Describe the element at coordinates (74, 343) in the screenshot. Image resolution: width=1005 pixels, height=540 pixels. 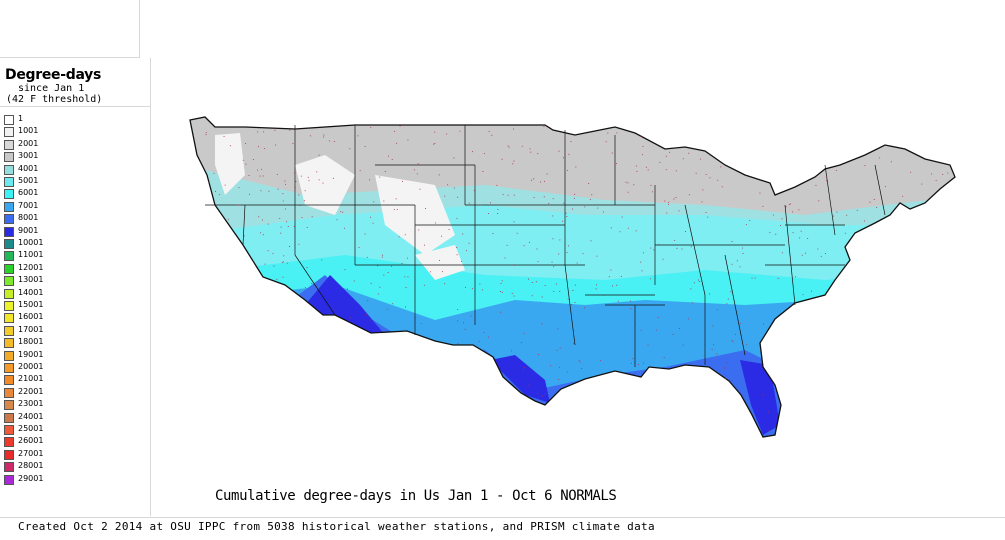
I see `legend-item: 18001` at that location.